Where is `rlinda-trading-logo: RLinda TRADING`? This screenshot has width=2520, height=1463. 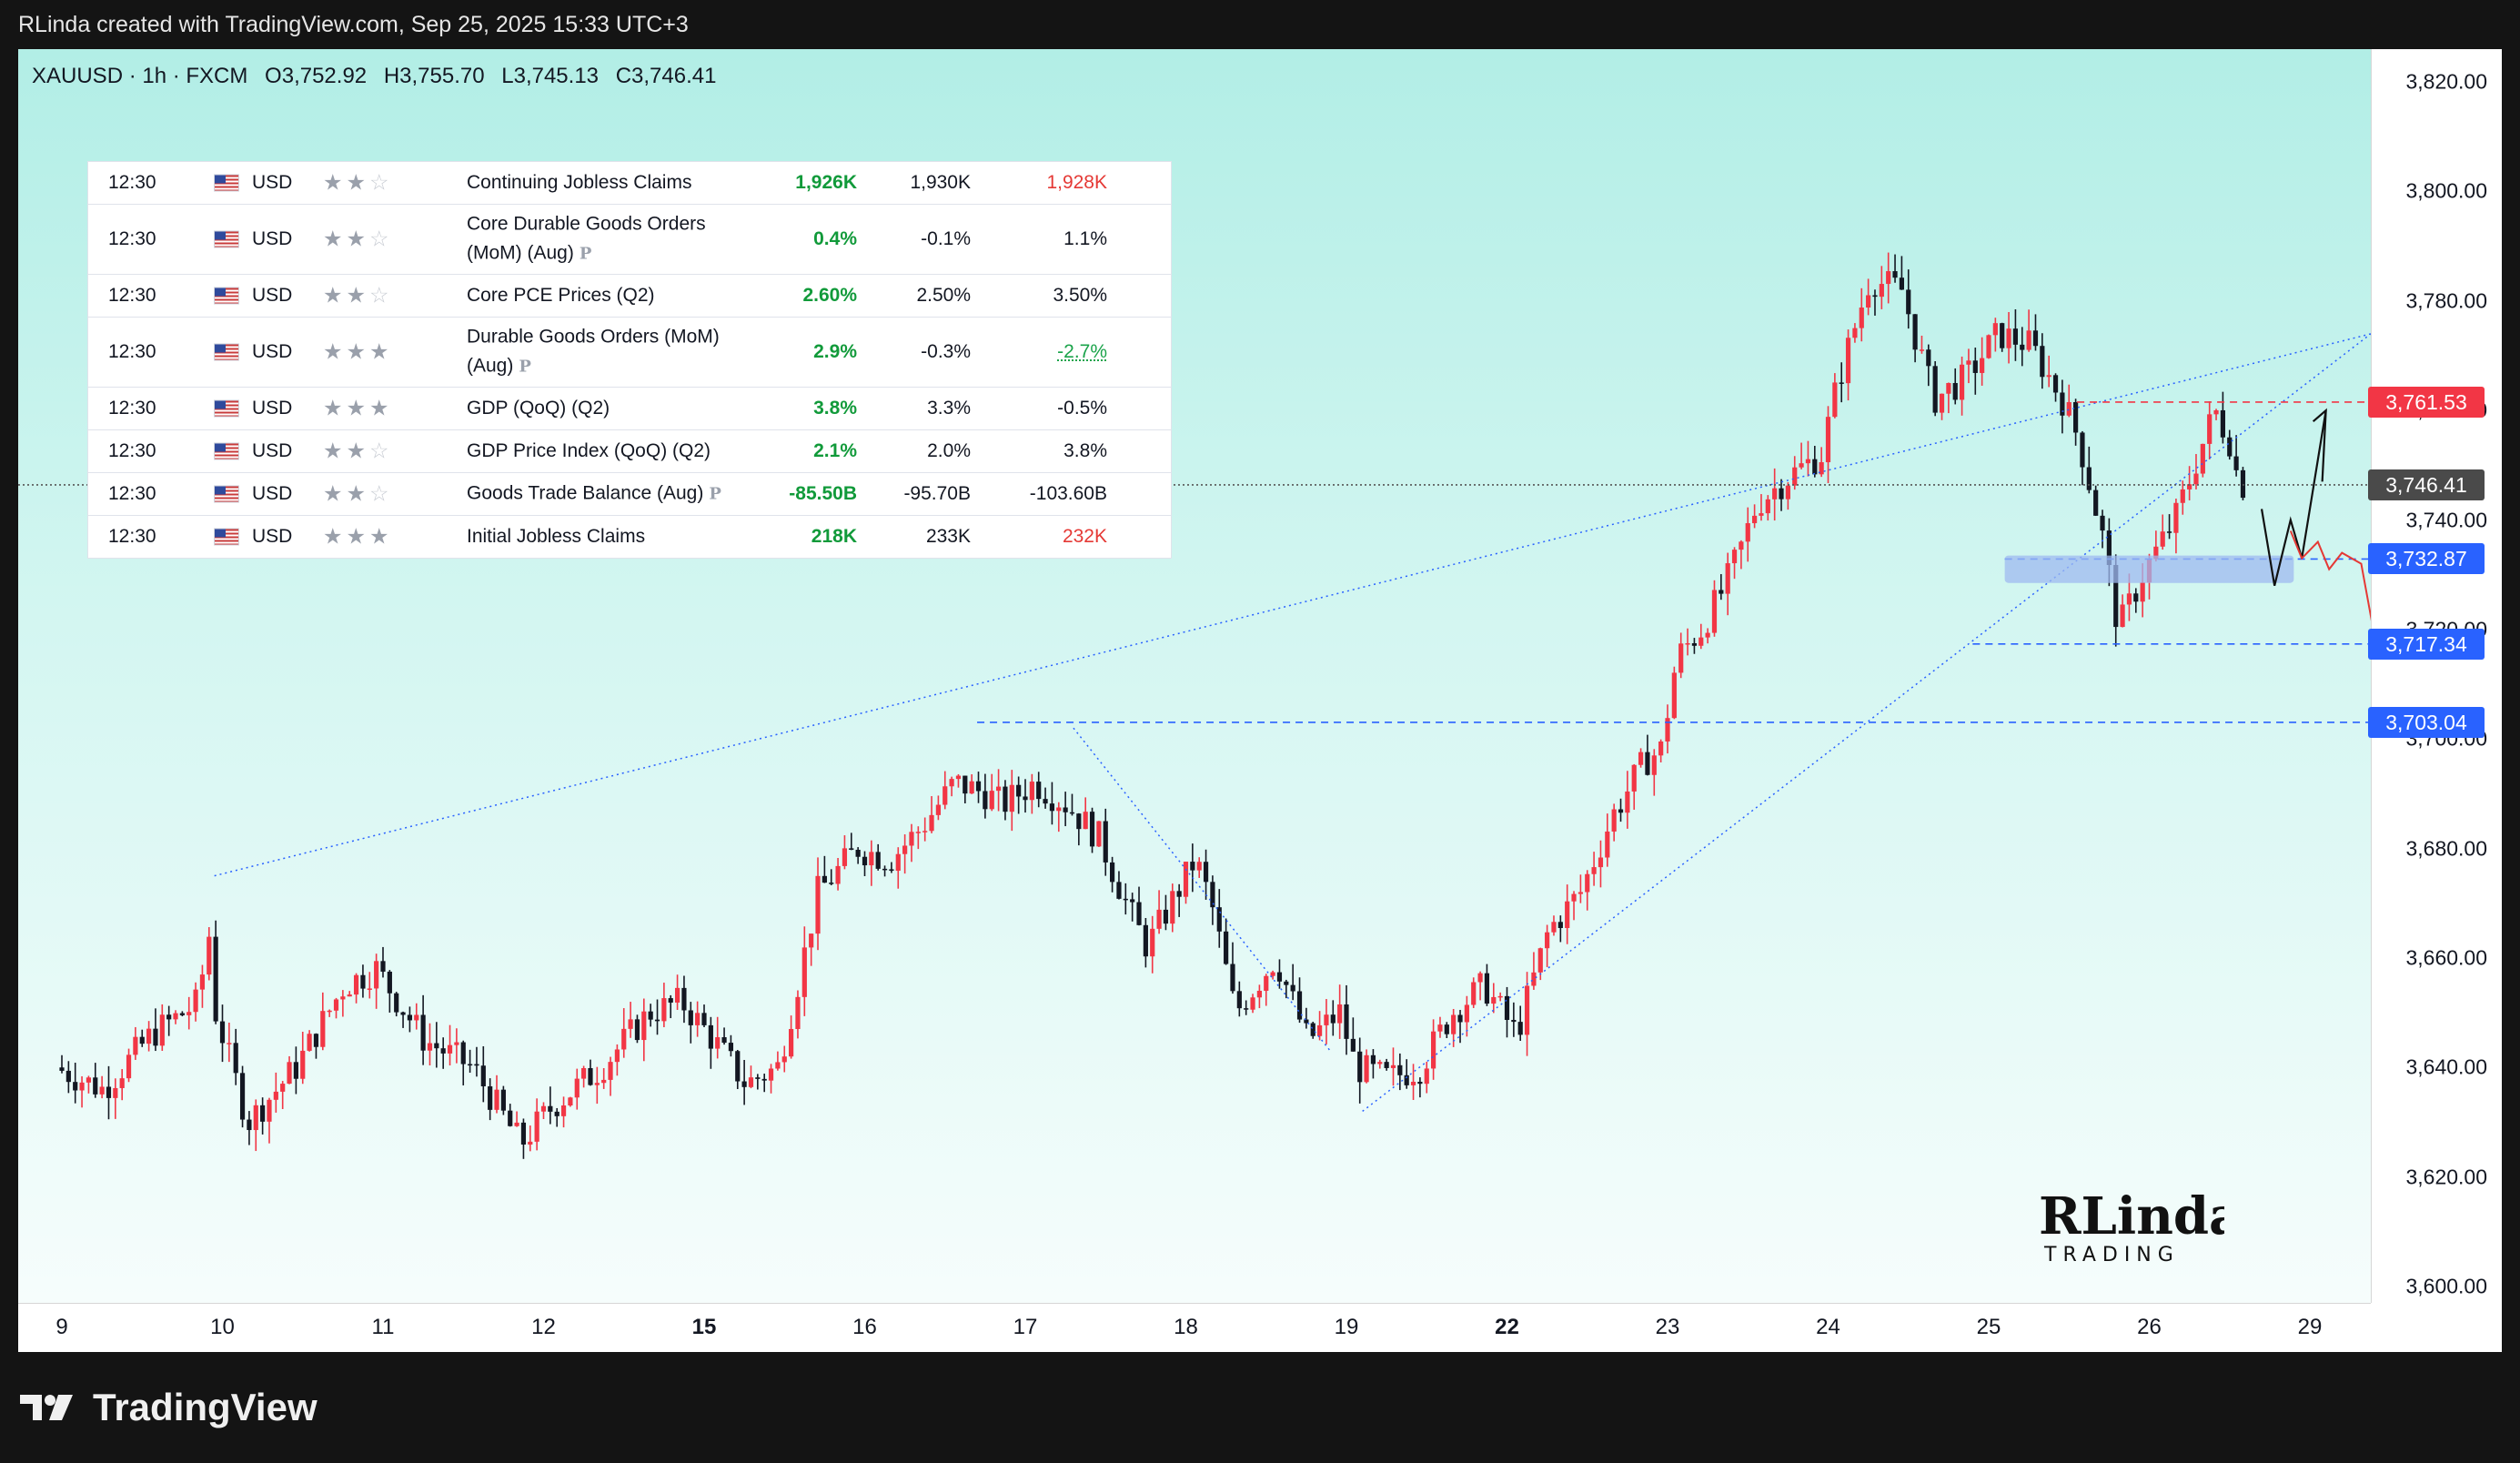 rlinda-trading-logo: RLinda TRADING is located at coordinates (2132, 1226).